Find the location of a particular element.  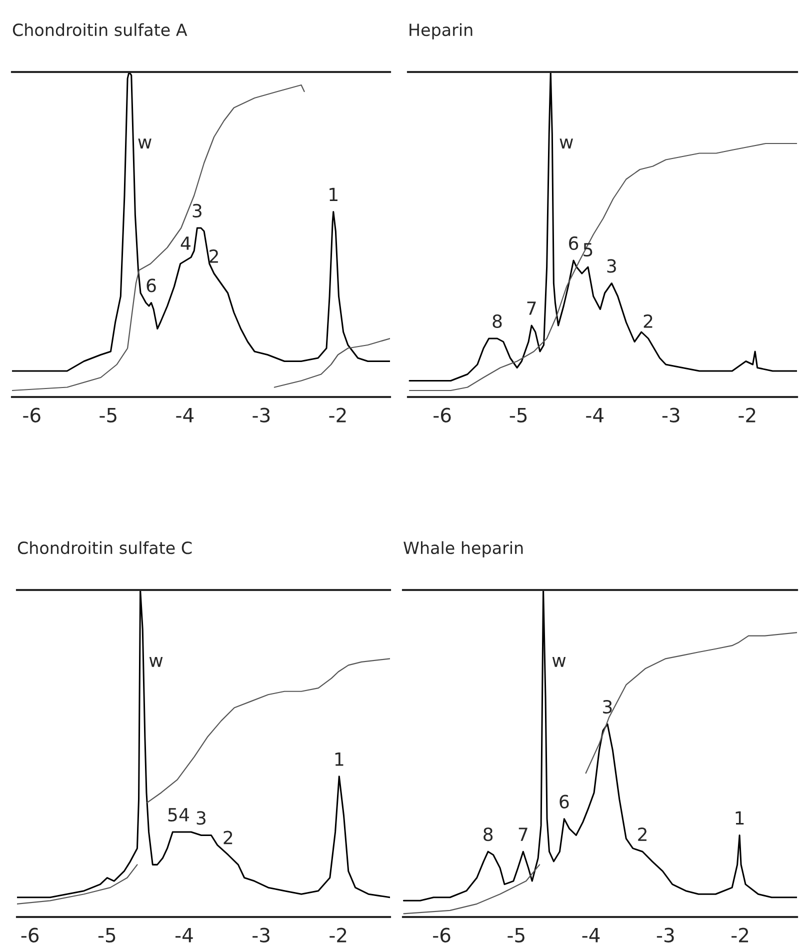

chart-title: Chondroitin sulfate A is located at coordinates (100, 29).